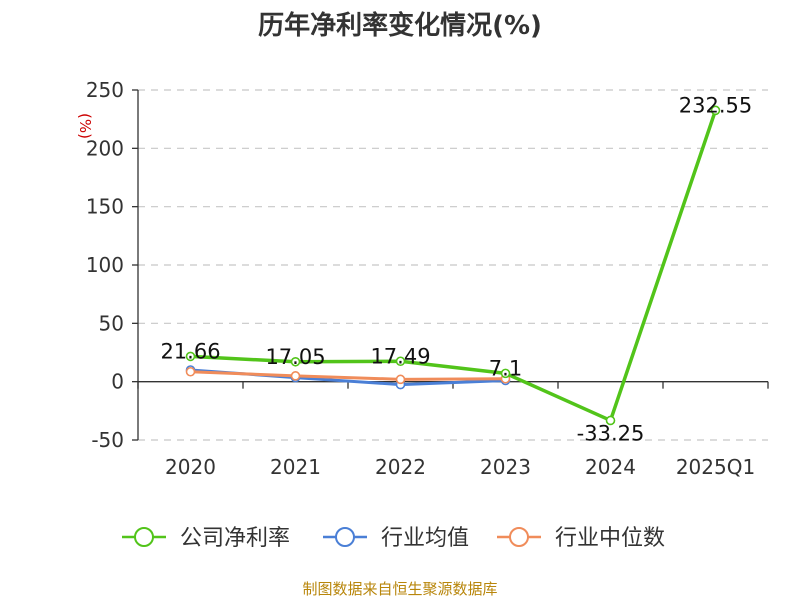  I want to click on data-label: 17.49, so click(400, 356).